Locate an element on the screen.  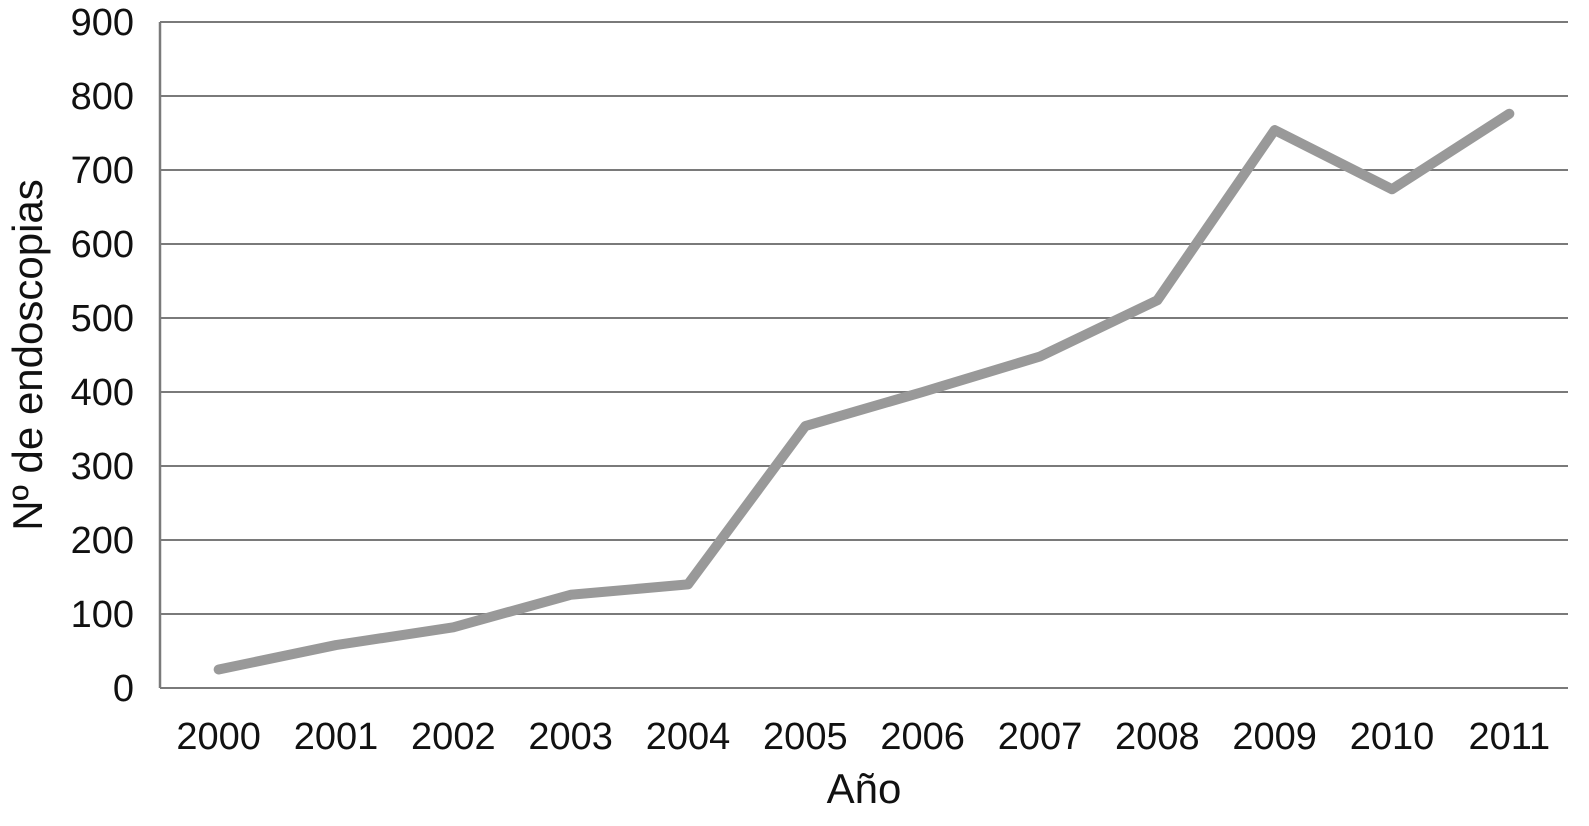
x-tick-label: 2007 is located at coordinates (1040, 737).